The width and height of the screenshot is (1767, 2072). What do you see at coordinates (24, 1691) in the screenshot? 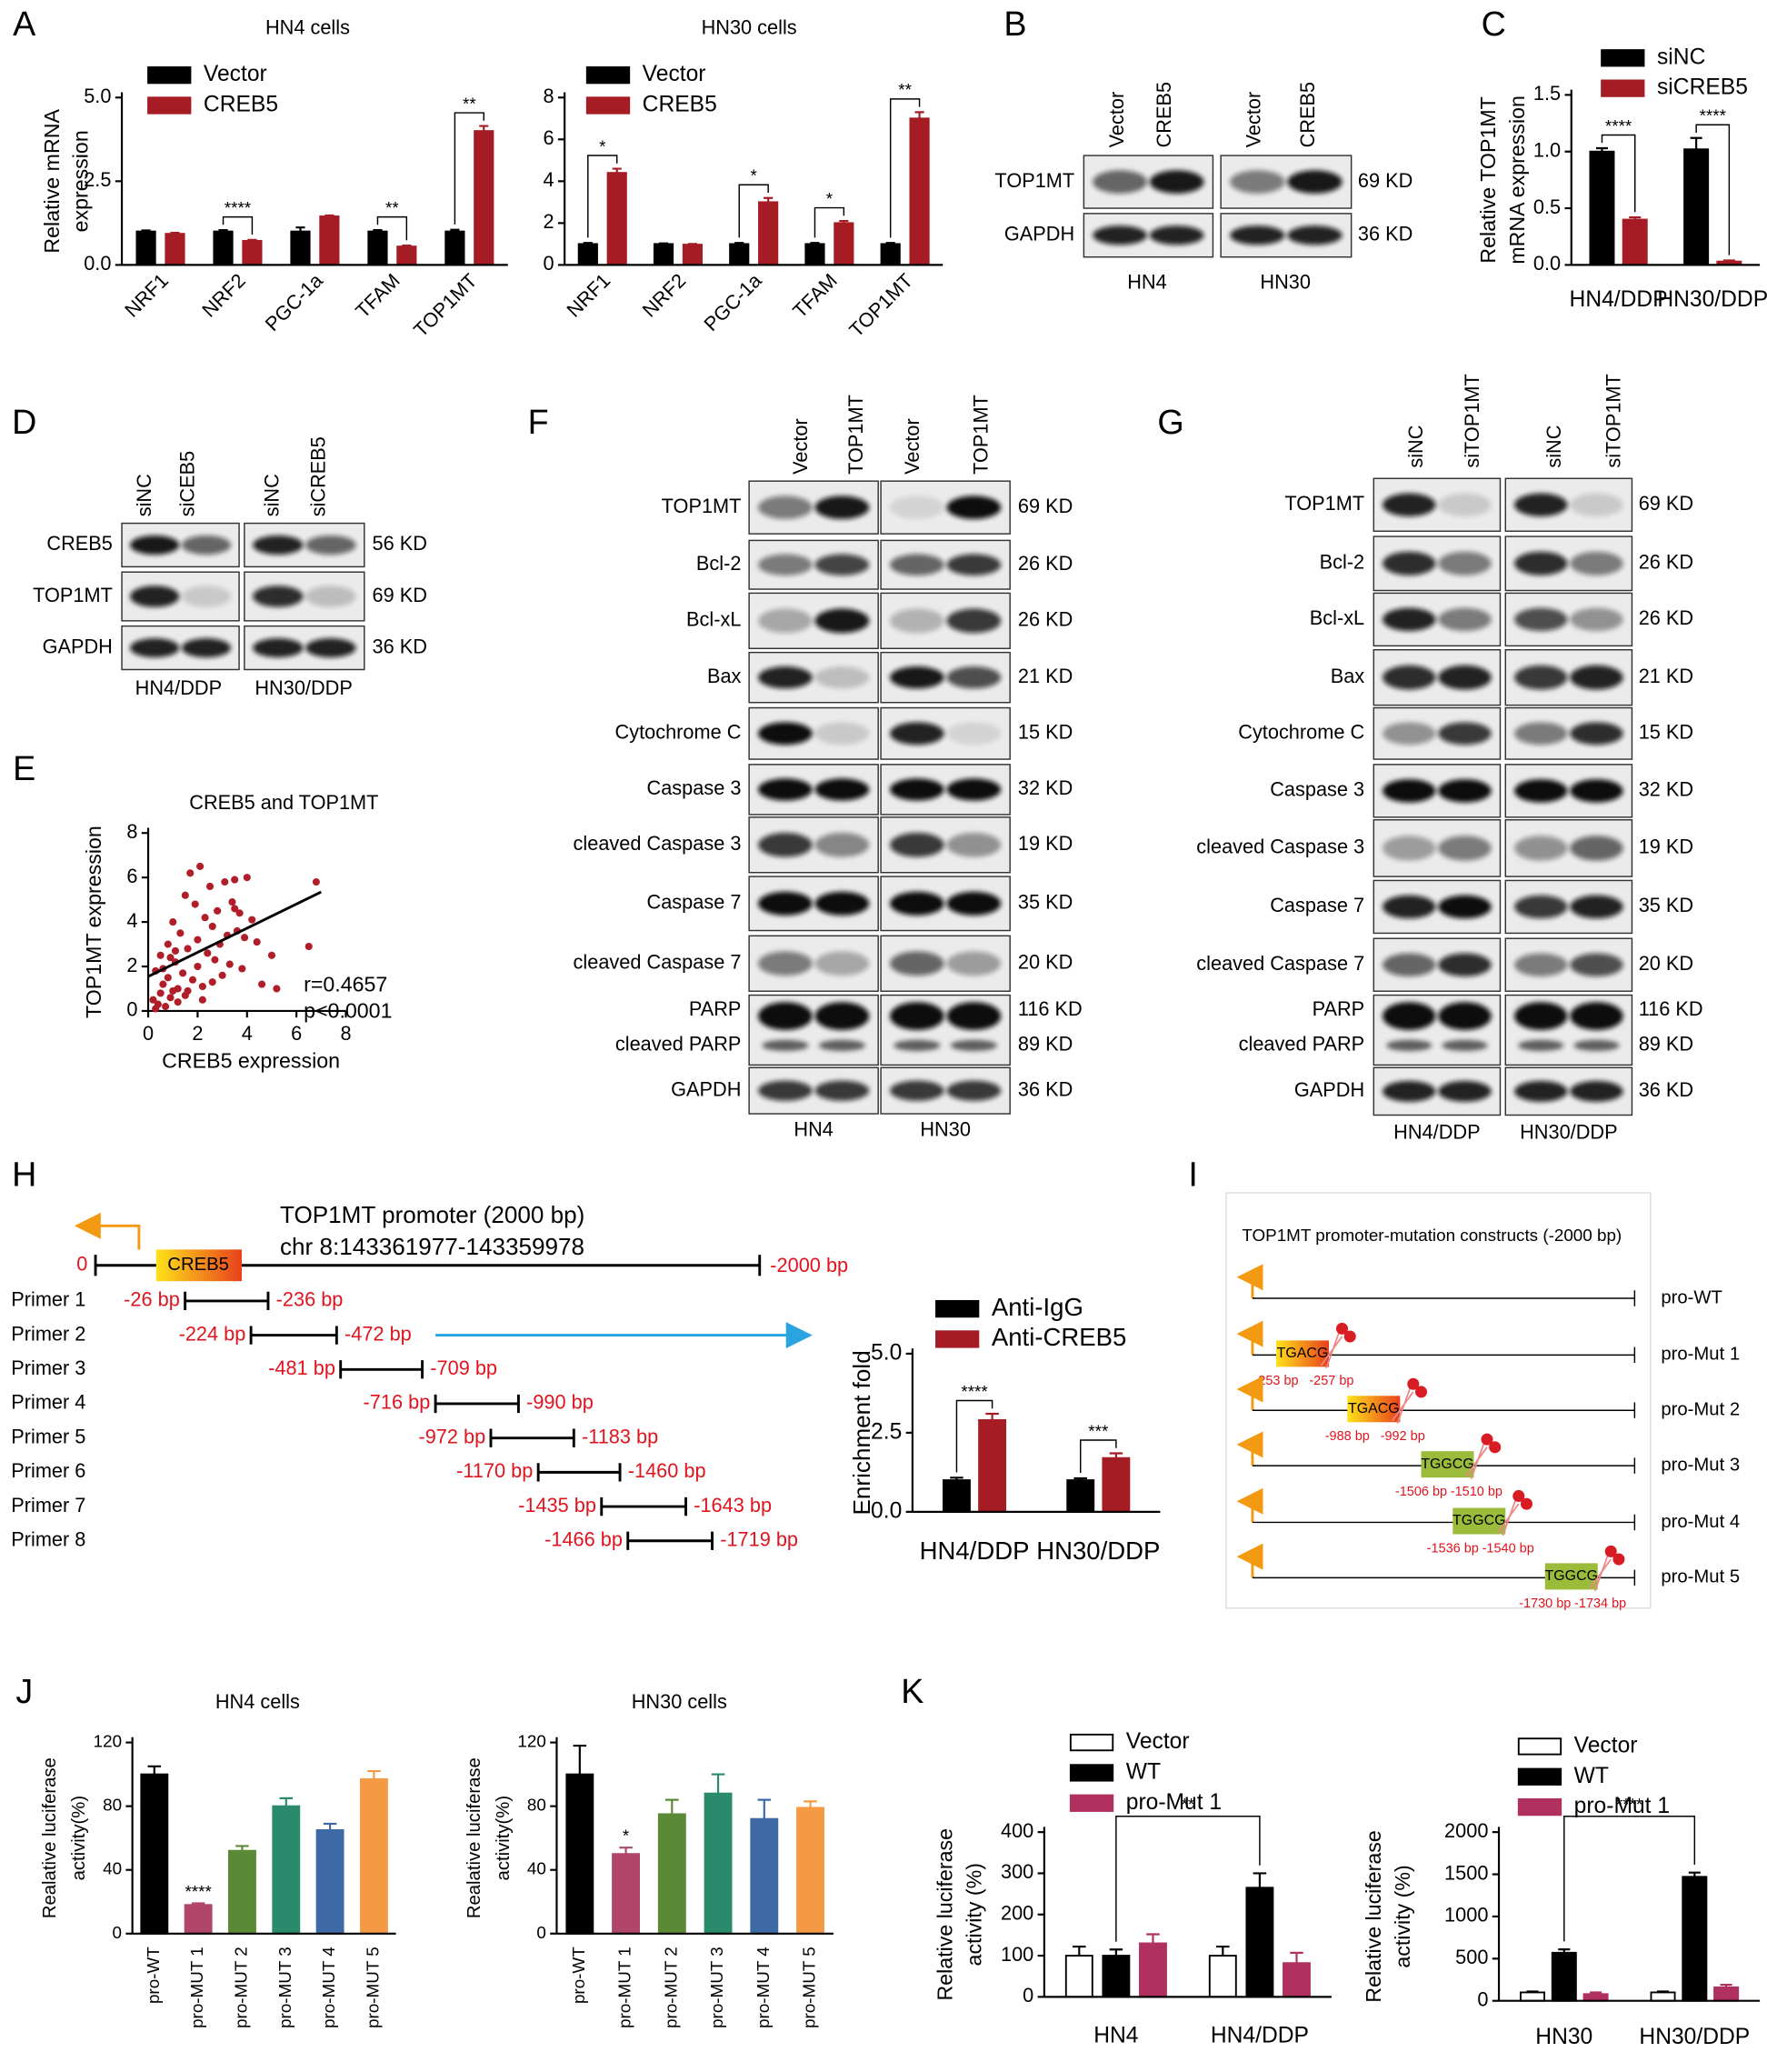
I see `panel-label: J` at bounding box center [24, 1691].